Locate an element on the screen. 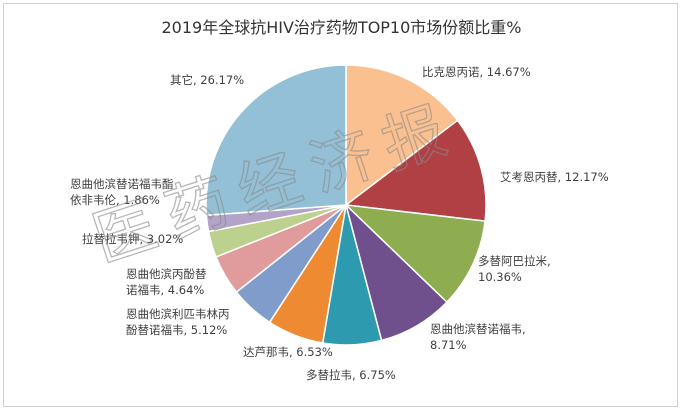  slice-label-10: 恩曲他滨替诺福韦酯依非韦伦, 1.86% is located at coordinates (122, 192).